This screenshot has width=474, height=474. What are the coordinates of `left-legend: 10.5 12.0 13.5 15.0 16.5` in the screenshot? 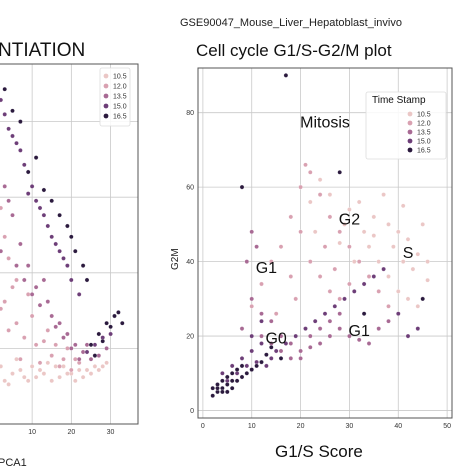 It's located at (115, 97).